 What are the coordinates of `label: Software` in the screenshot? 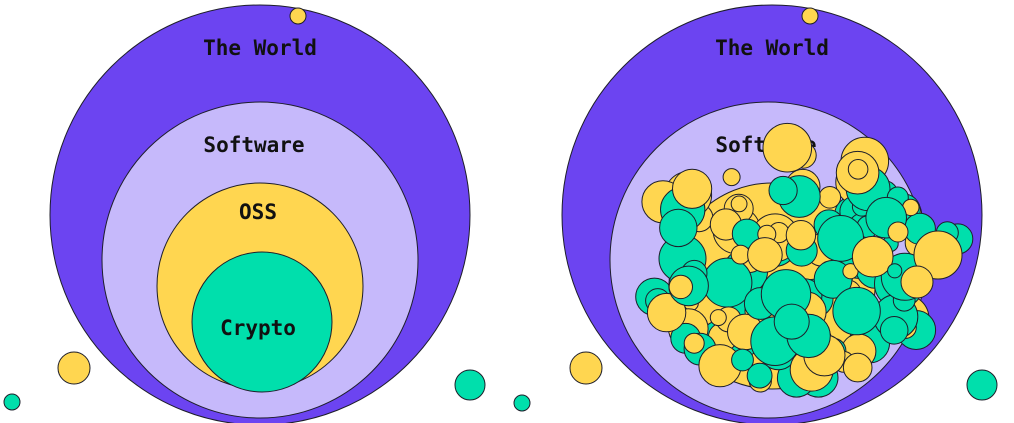 It's located at (253, 145).